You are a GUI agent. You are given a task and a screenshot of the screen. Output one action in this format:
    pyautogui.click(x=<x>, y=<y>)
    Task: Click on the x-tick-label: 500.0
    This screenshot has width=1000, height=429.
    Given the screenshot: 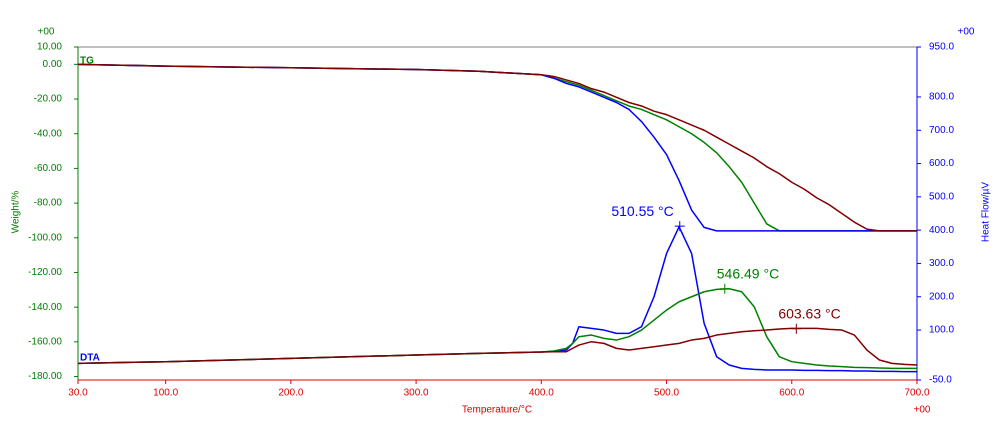 What is the action you would take?
    pyautogui.click(x=666, y=393)
    